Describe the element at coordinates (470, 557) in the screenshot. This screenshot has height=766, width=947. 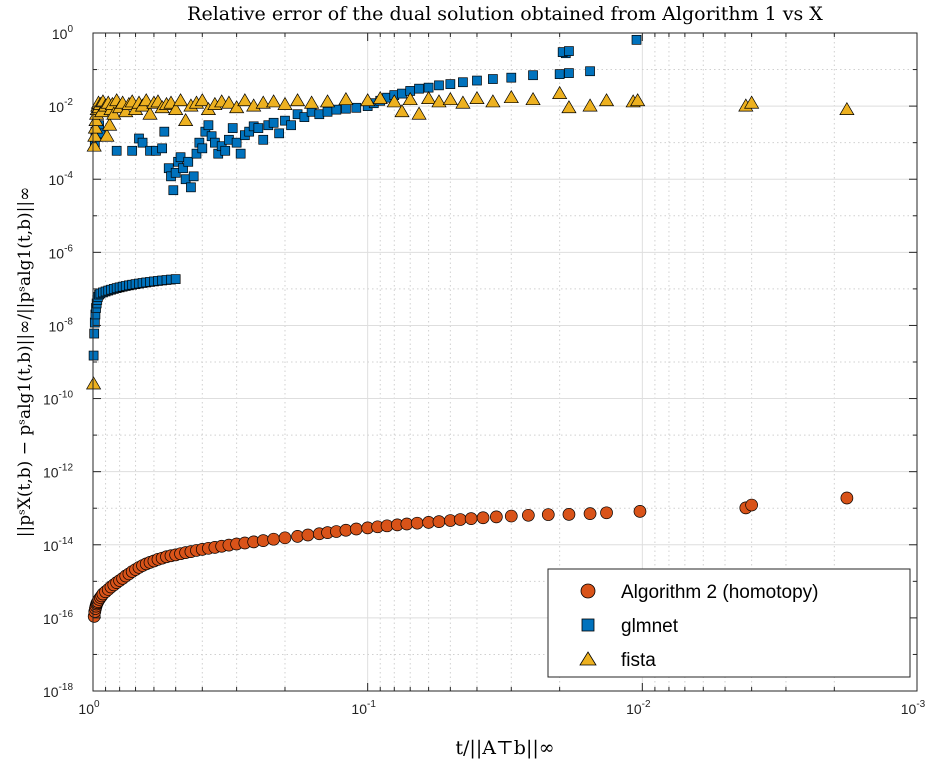
I see `series-circle` at that location.